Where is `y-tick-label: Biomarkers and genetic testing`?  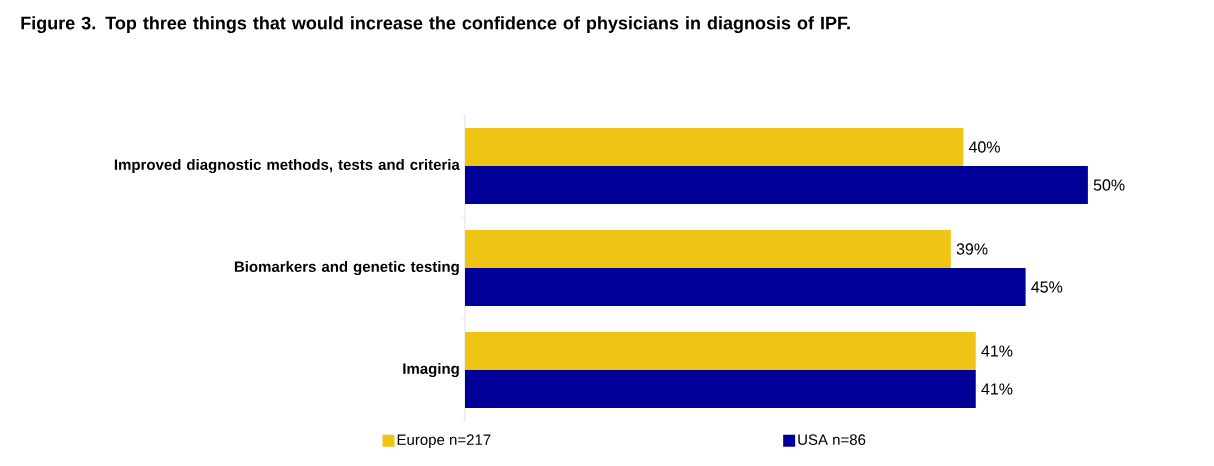
y-tick-label: Biomarkers and genetic testing is located at coordinates (346, 268).